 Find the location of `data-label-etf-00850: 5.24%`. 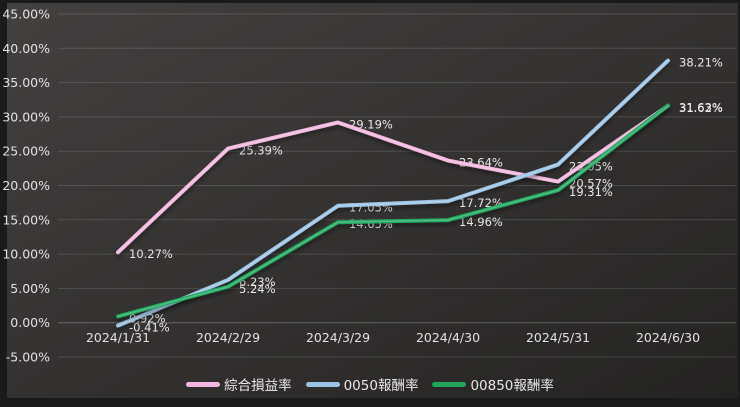

data-label-etf-00850: 5.24% is located at coordinates (257, 289).